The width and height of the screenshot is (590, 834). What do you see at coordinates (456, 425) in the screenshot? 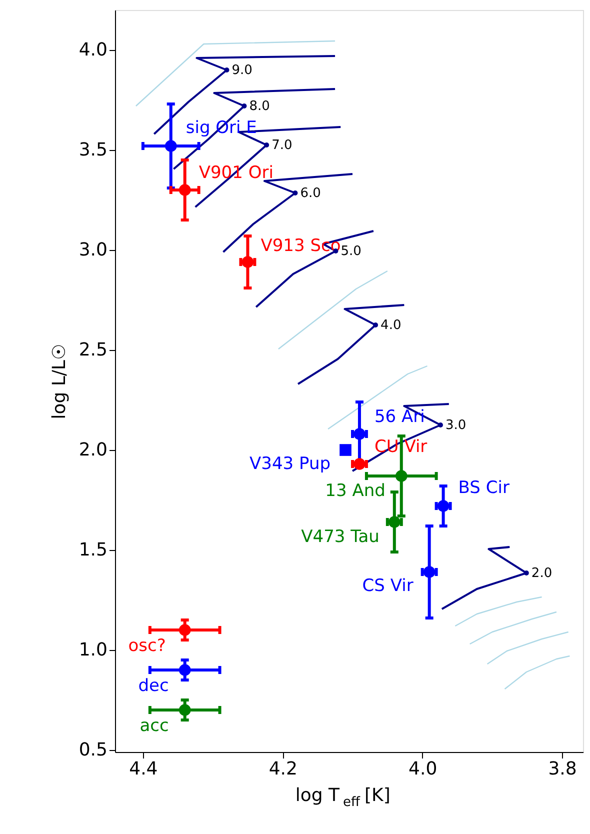
I see `annotation: 3.0` at bounding box center [456, 425].